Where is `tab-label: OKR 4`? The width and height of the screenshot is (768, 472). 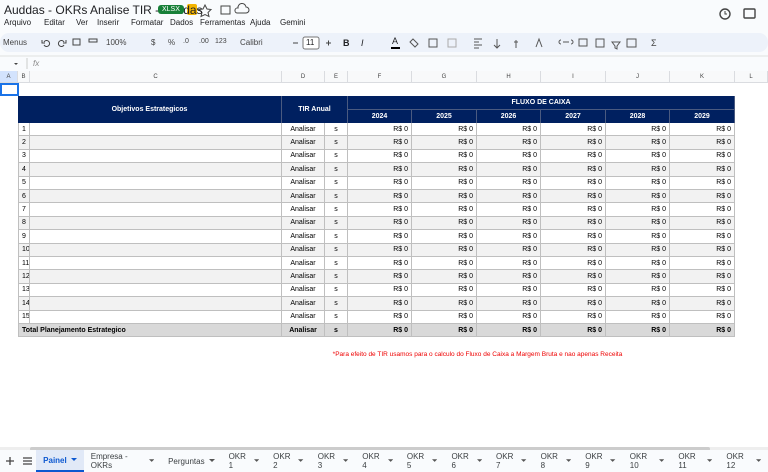
tab-label: OKR 4 is located at coordinates (372, 461).